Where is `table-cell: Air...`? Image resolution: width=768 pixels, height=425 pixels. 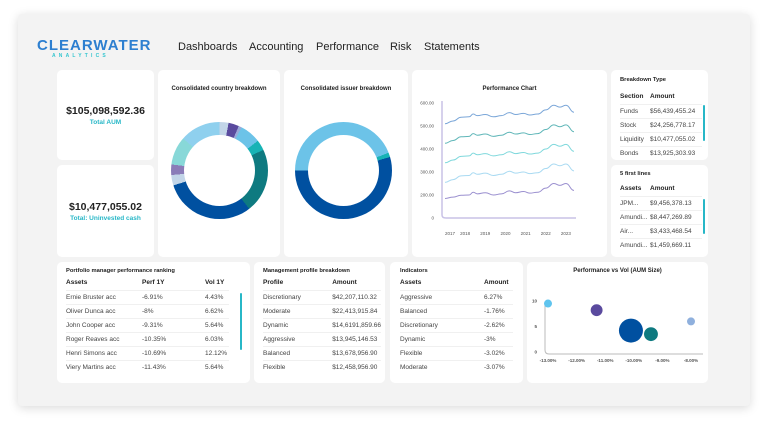 table-cell: Air... is located at coordinates (635, 231).